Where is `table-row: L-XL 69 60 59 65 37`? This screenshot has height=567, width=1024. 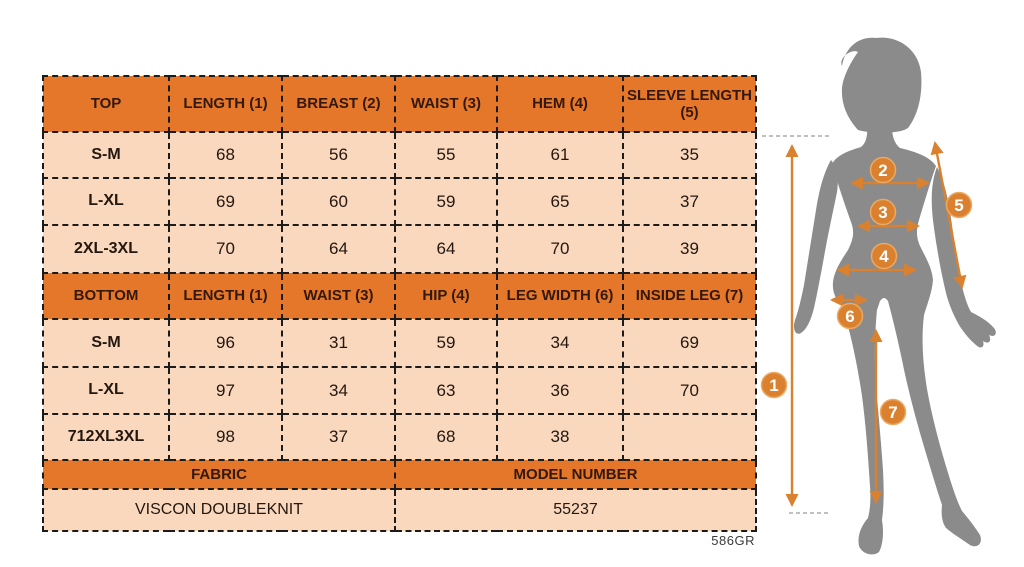 table-row: L-XL 69 60 59 65 37 is located at coordinates (399, 201).